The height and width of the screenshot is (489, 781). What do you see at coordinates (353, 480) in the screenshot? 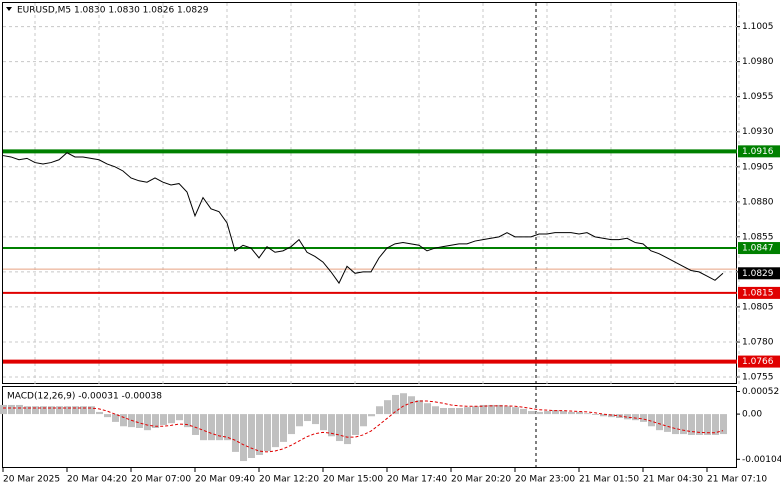
I see `x-tick-label: 20 Mar 15:00` at bounding box center [353, 480].